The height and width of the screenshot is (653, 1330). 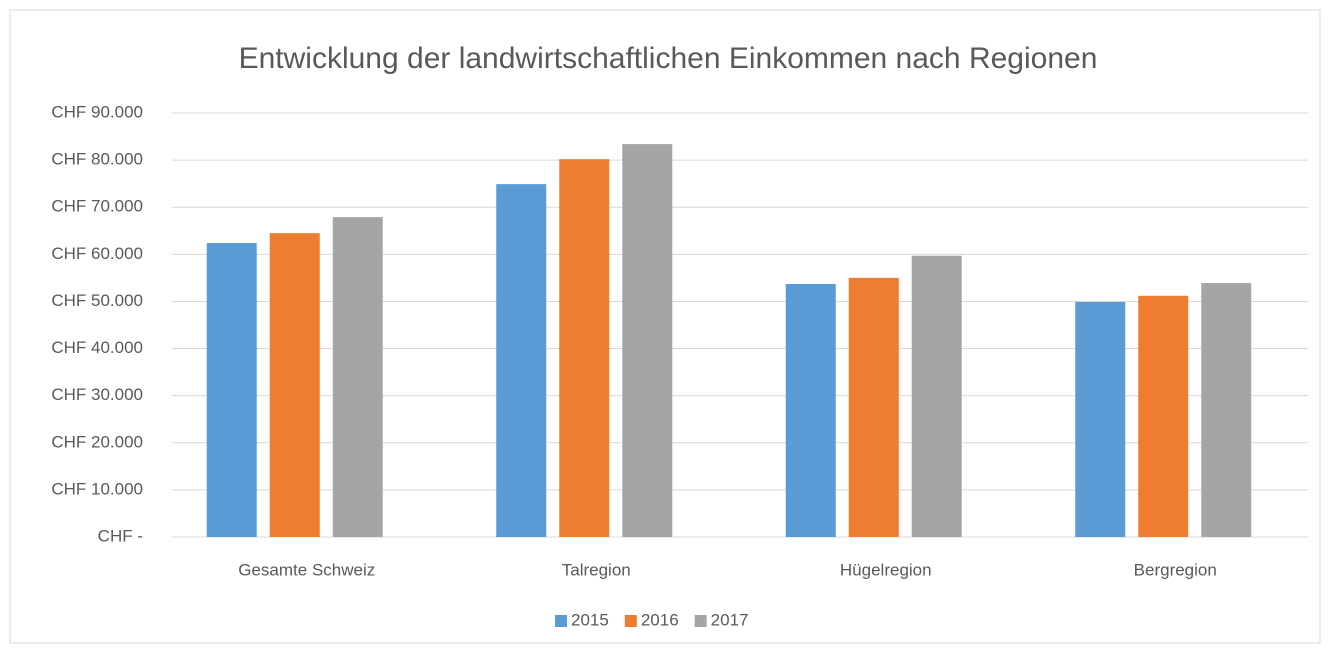 I want to click on legend-label: 2016, so click(x=660, y=619).